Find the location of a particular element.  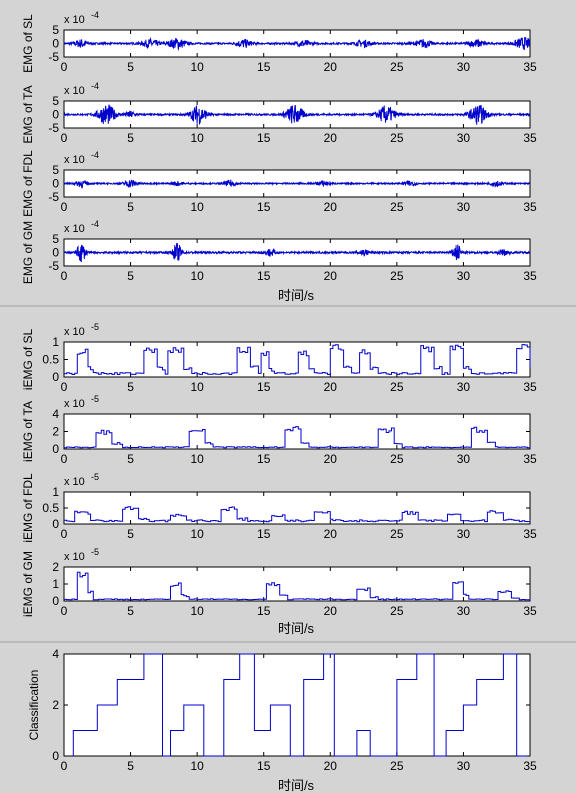

ylabel: iEMG of FDL is located at coordinates (28, 508).